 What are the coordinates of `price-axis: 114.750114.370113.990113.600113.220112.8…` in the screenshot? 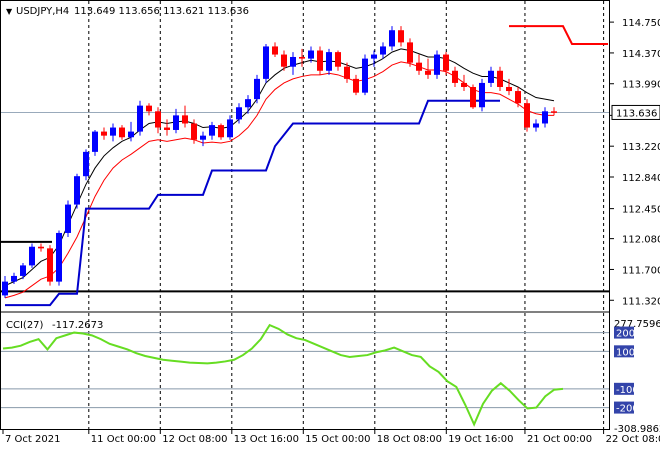 It's located at (635, 162).